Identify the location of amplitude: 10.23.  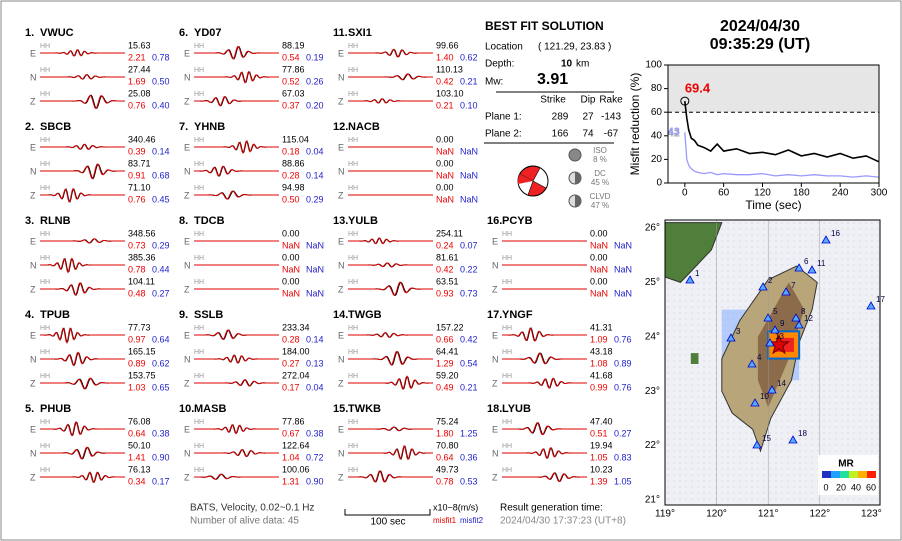
(601, 469).